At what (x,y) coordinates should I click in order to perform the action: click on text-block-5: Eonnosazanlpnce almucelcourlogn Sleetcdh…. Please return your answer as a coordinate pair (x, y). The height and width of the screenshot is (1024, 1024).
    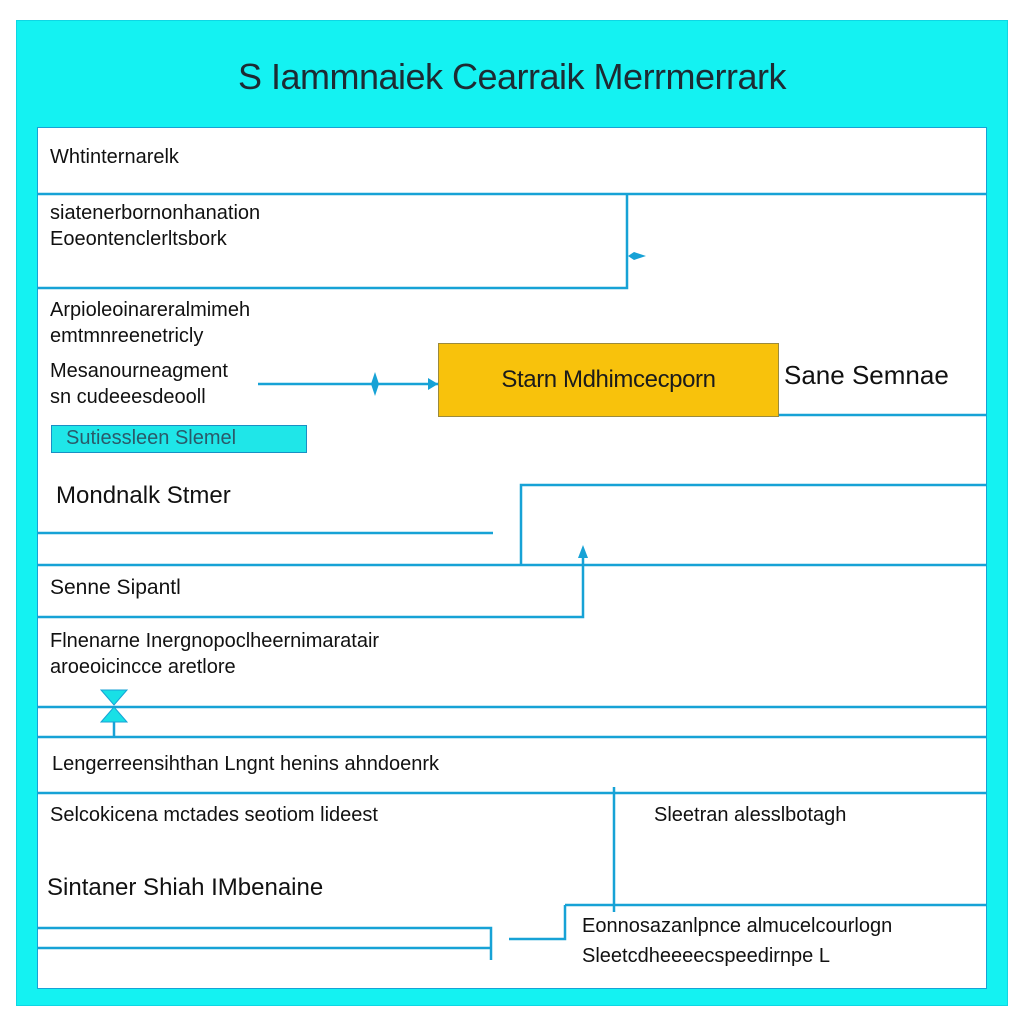
    Looking at the image, I should click on (737, 941).